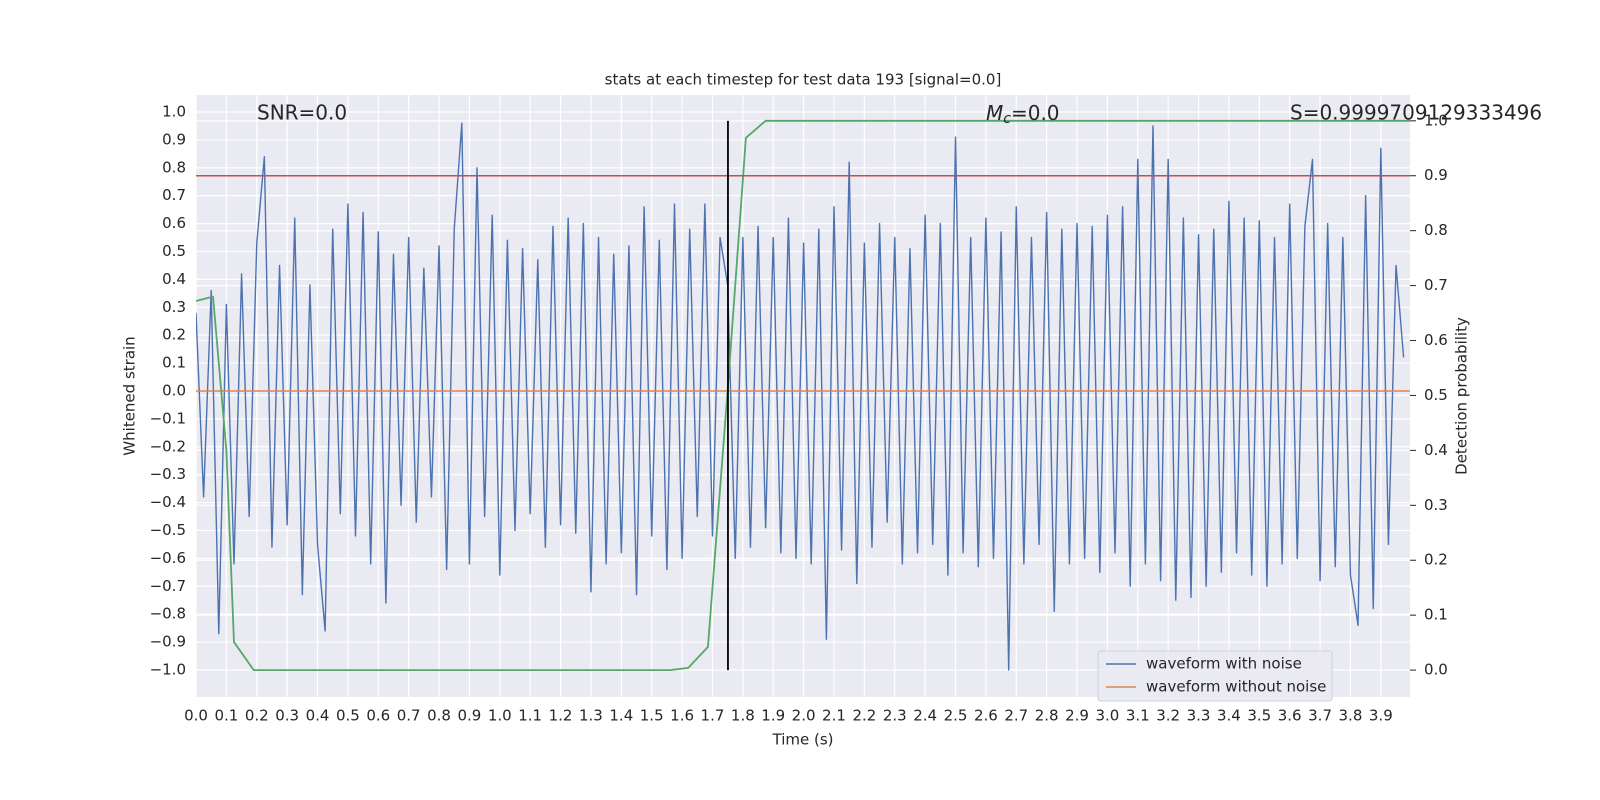  Describe the element at coordinates (621, 716) in the screenshot. I see `x-tick-label: 1.4` at that location.